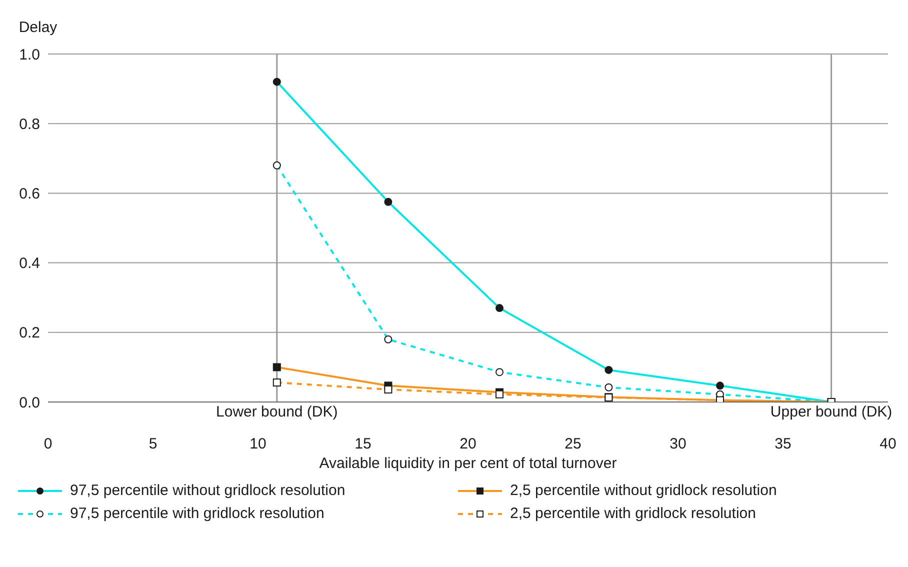 Image resolution: width=908 pixels, height=567 pixels. I want to click on y-tick-label: 0.8, so click(29, 124).